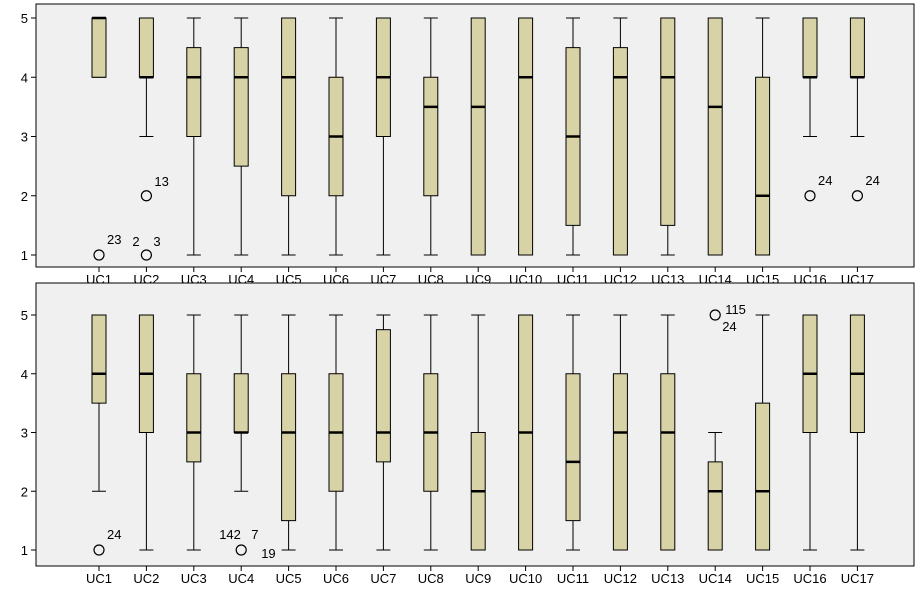 Image resolution: width=923 pixels, height=601 pixels. What do you see at coordinates (478, 578) in the screenshot?
I see `x-tick-label: UC9` at bounding box center [478, 578].